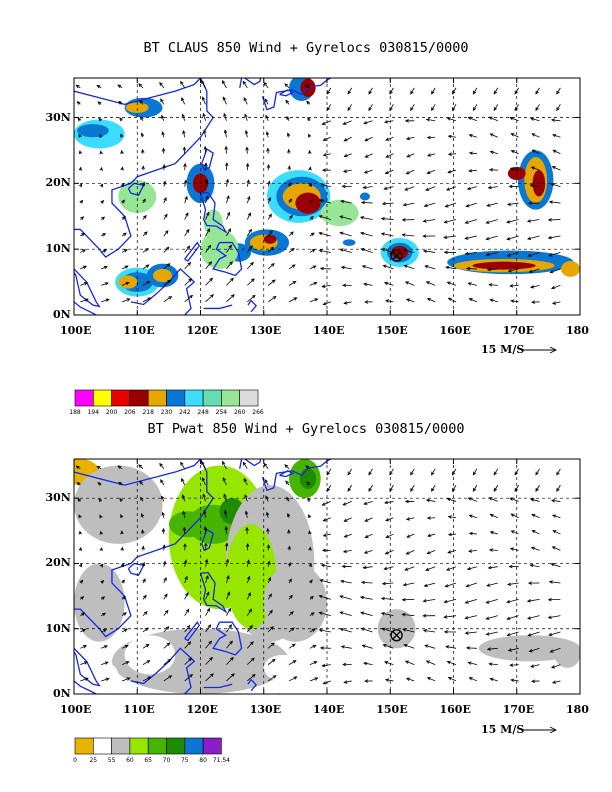 The width and height of the screenshot is (612, 792). What do you see at coordinates (75, 760) in the screenshot?
I see `colorbar-label: 0` at bounding box center [75, 760].